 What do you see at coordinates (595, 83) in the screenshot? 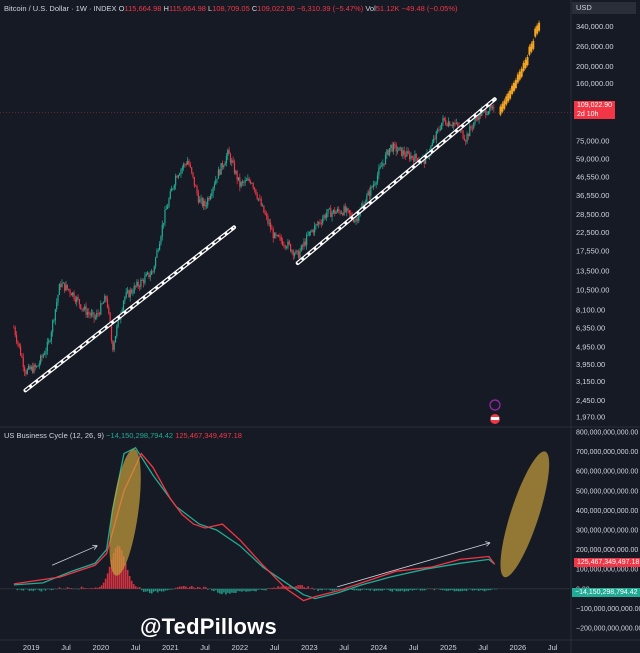
I see `price-tick-label: 160,000.00` at bounding box center [595, 83].